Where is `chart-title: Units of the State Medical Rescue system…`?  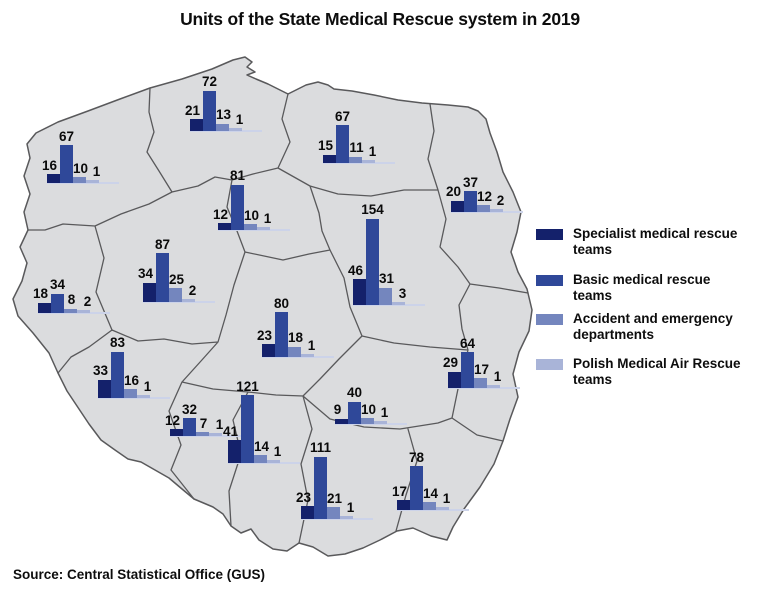
chart-title: Units of the State Medical Rescue system… is located at coordinates (380, 19).